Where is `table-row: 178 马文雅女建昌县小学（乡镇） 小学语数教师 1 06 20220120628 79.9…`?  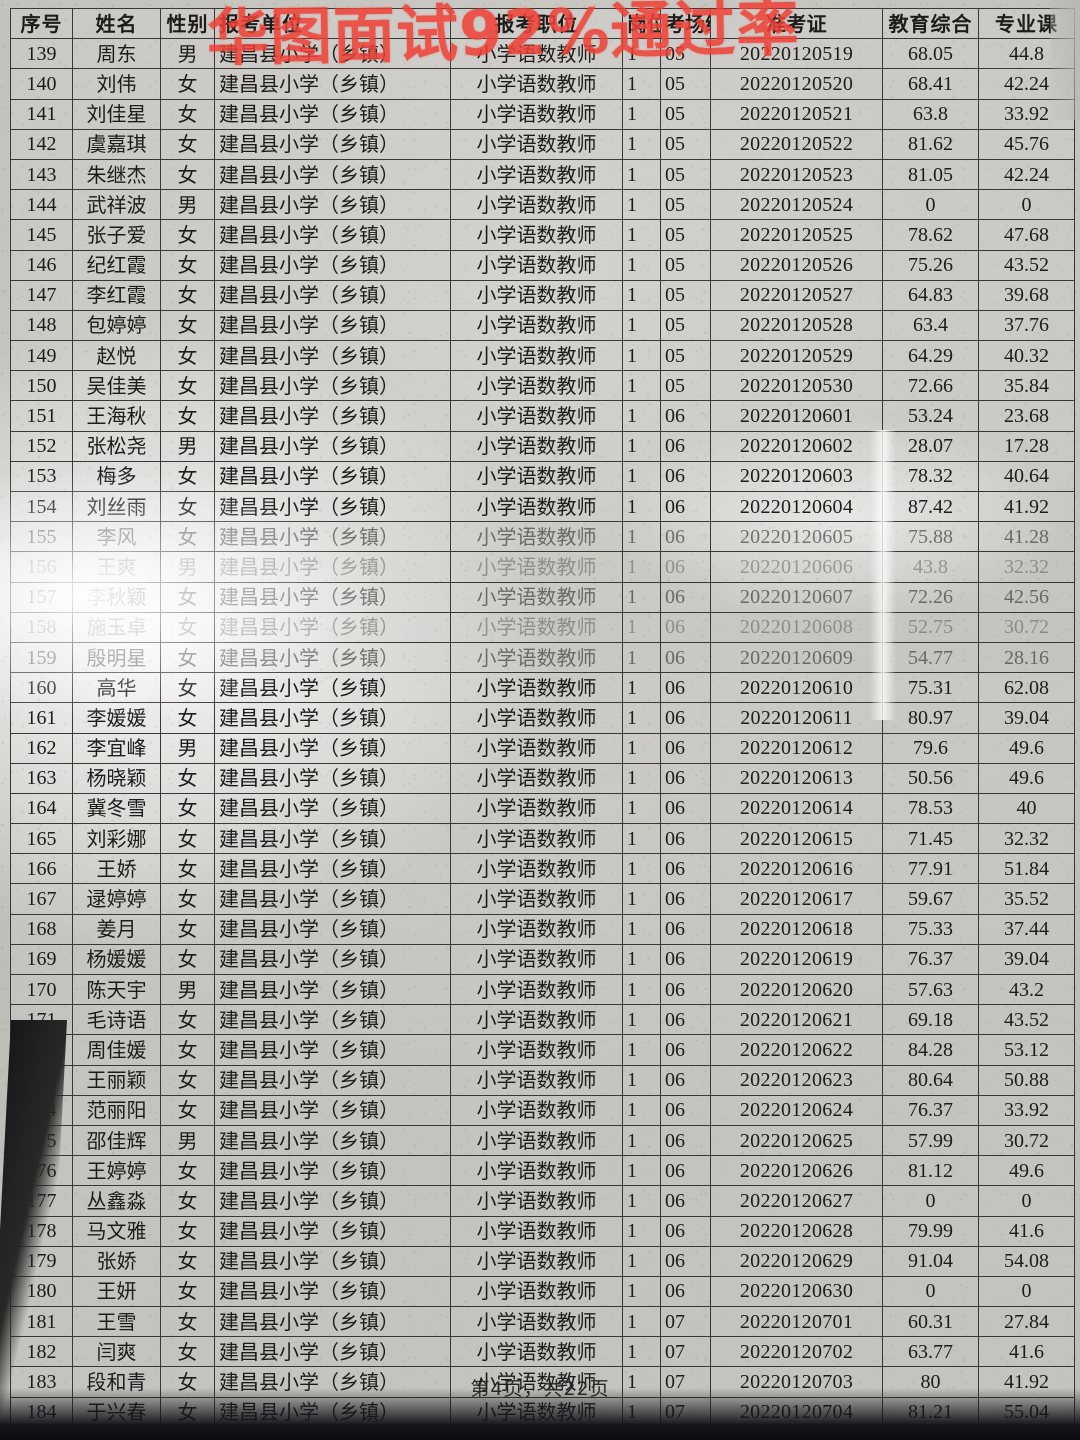
table-row: 178 马文雅女建昌县小学（乡镇） 小学语数教师 1 06 20220120628 79.9… is located at coordinates (542, 1231).